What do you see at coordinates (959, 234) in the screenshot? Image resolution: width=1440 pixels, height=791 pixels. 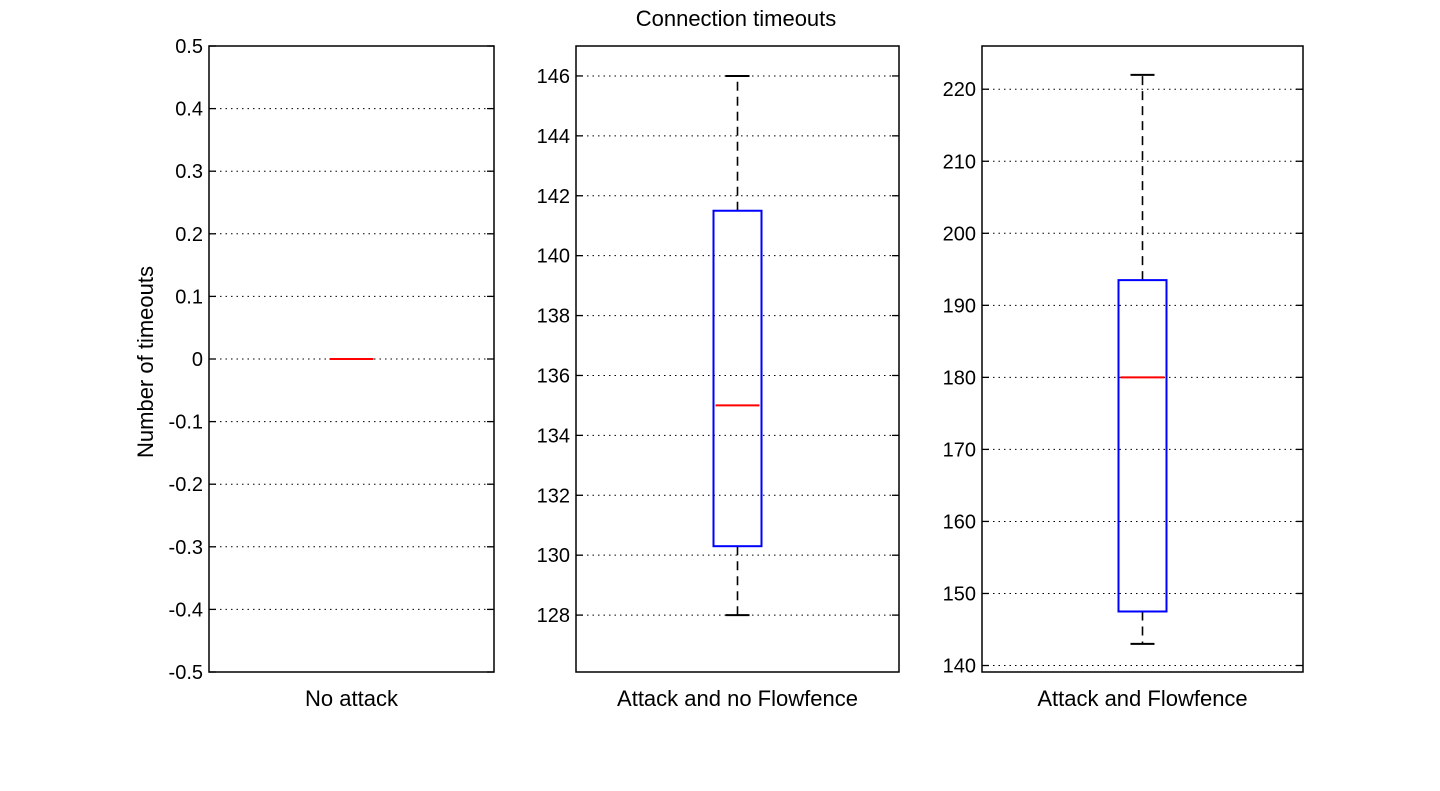 I see `y-tick-label: 200` at bounding box center [959, 234].